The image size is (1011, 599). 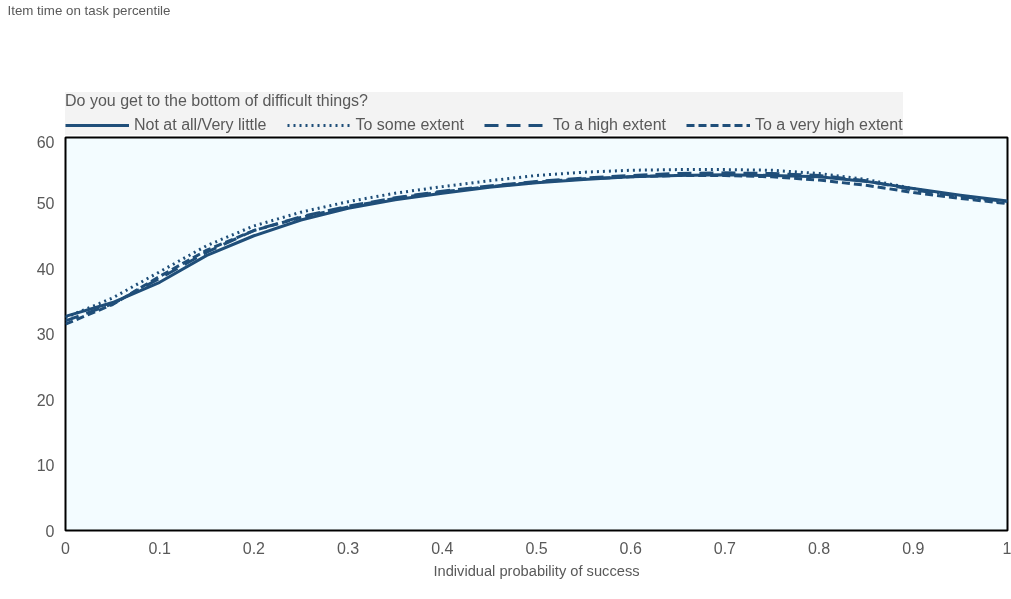 What do you see at coordinates (217, 101) in the screenshot?
I see `legend-title: Do you get to the bottom of difficult things?` at bounding box center [217, 101].